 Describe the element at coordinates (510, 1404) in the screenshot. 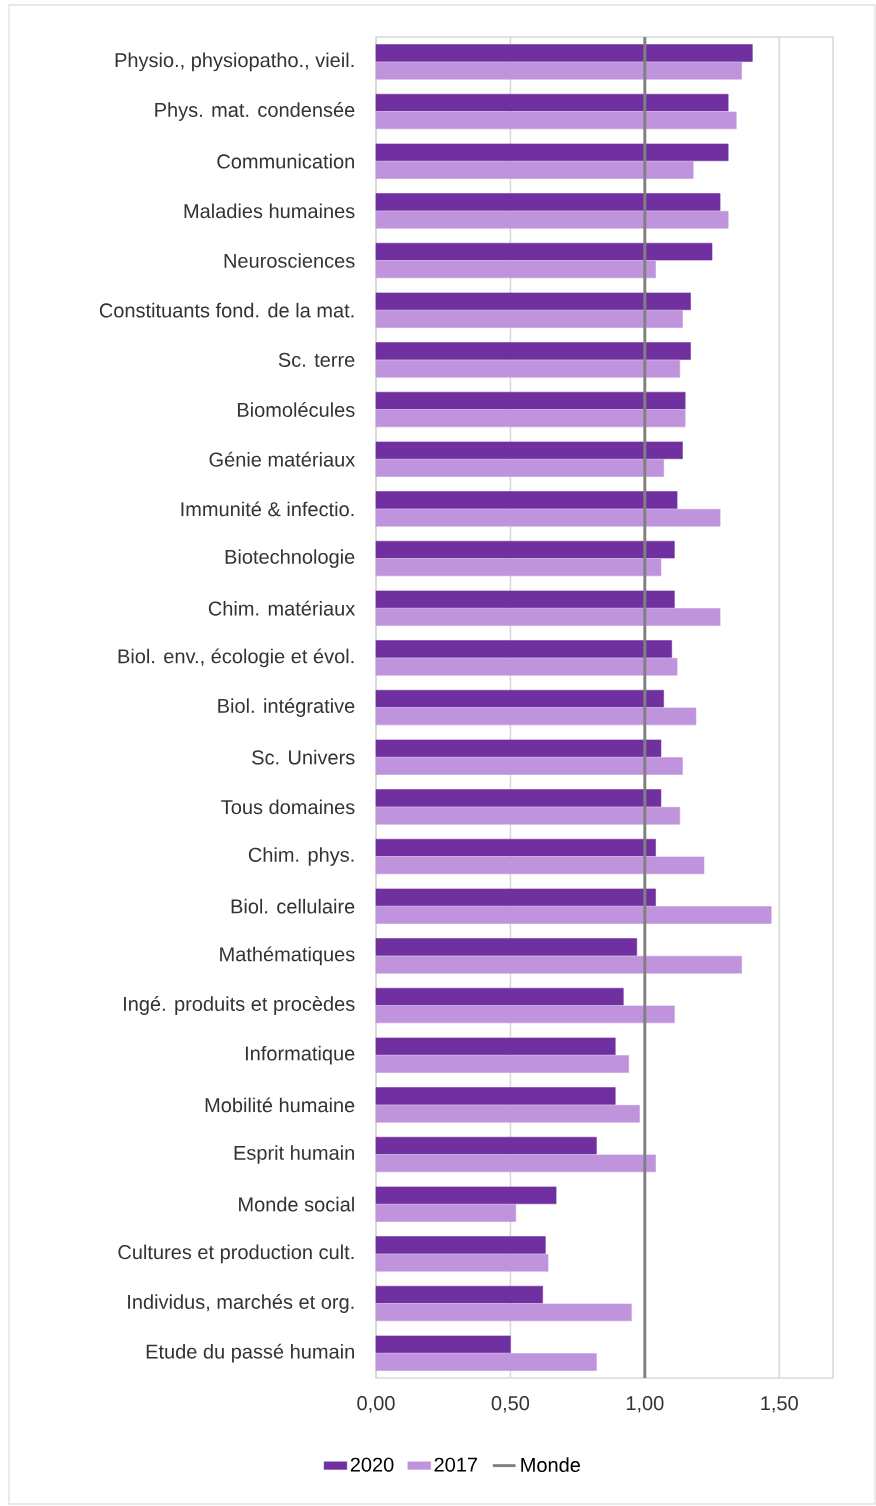

I see `x-tick-label: 0,50` at that location.